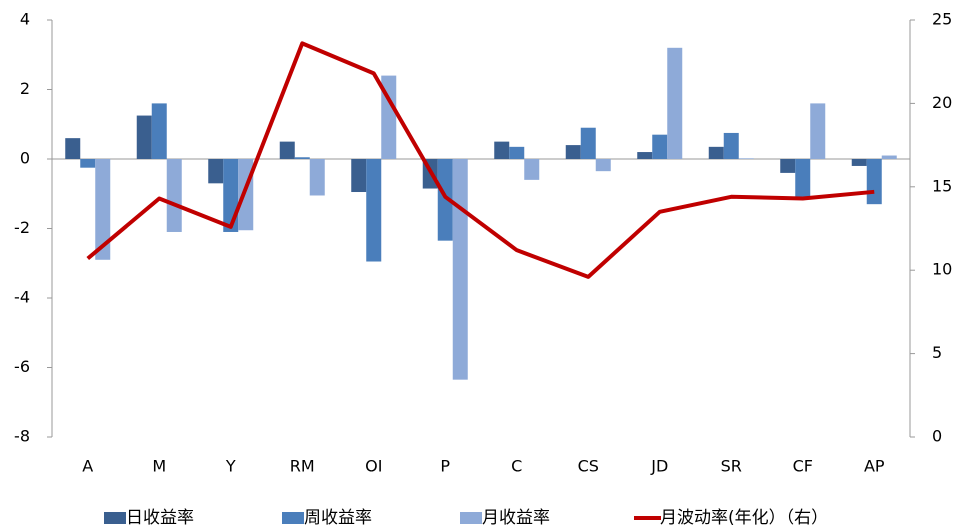 This screenshot has width=961, height=531. What do you see at coordinates (659, 466) in the screenshot?
I see `x-tick-label: JD` at bounding box center [659, 466].